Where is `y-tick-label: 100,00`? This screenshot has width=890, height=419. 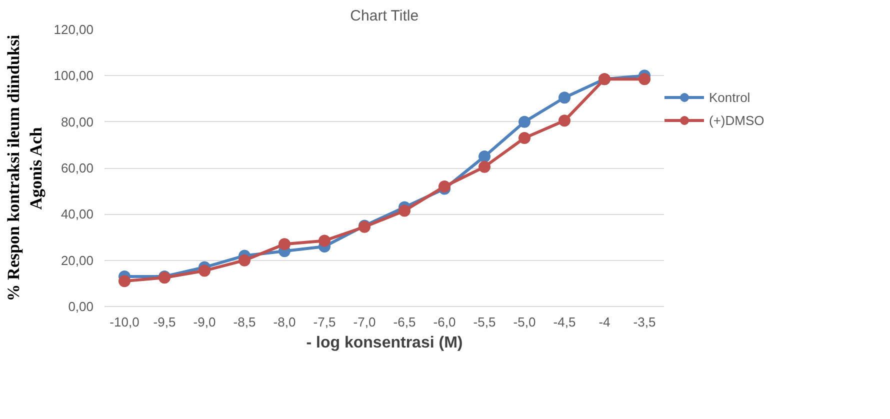
y-tick-label: 100,00 is located at coordinates (74, 76).